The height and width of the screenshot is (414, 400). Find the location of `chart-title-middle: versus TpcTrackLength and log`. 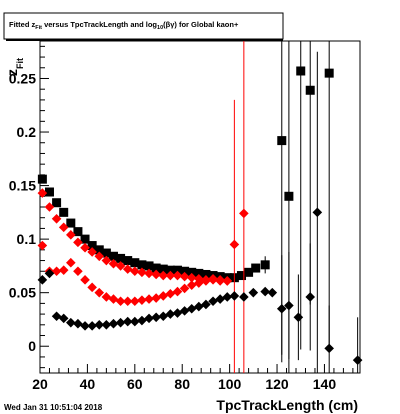

chart-title-middle: versus TpcTrackLength and log is located at coordinates (99, 24).